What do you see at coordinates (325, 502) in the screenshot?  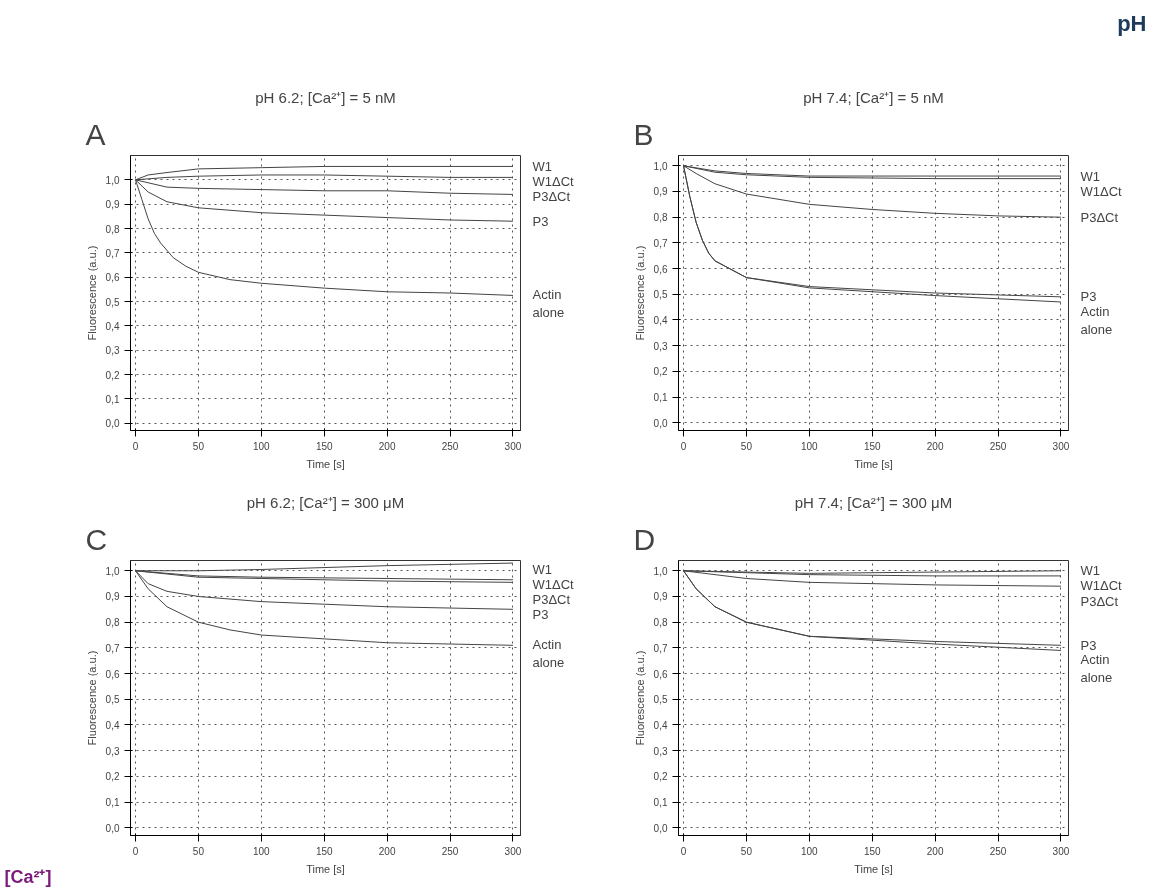 I see `chart-title: pH 6.2; [Ca²⁺] = 300 μM` at bounding box center [325, 502].